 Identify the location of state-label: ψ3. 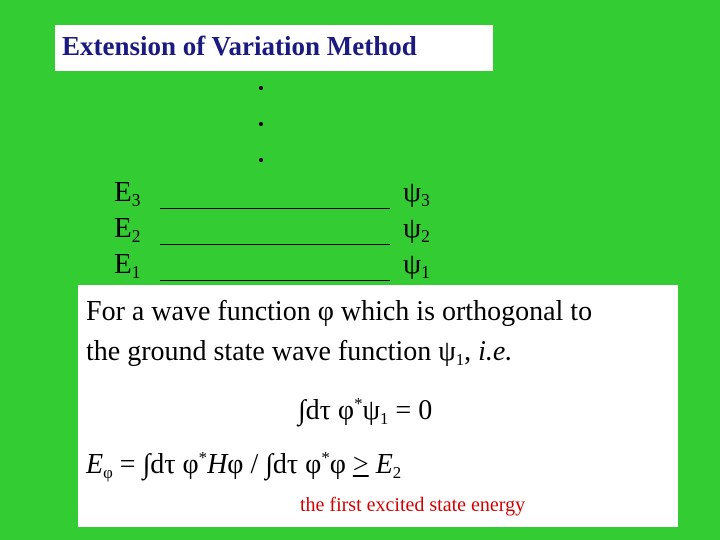
(416, 193).